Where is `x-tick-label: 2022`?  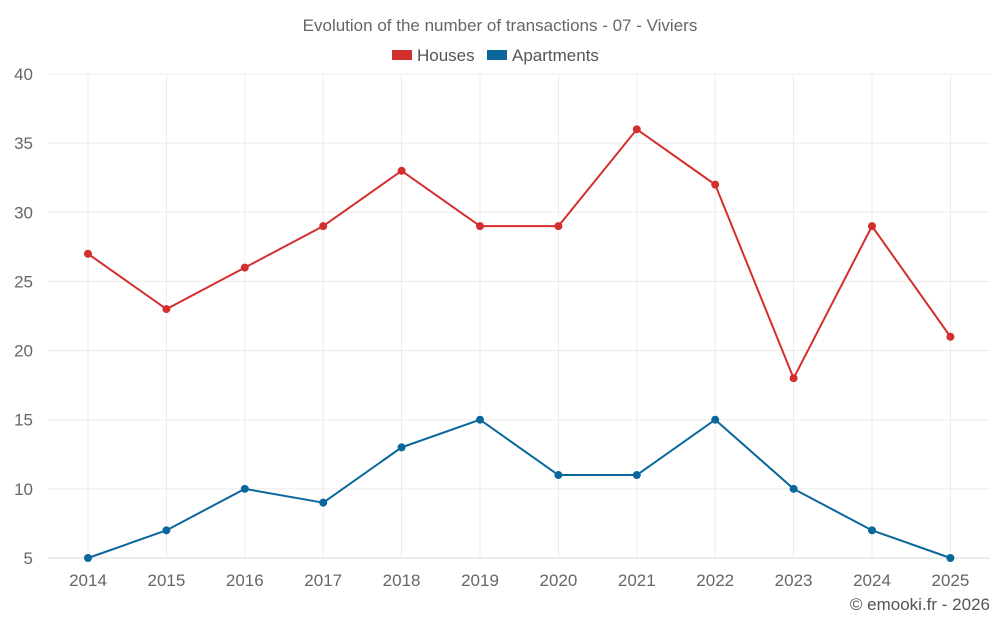 x-tick-label: 2022 is located at coordinates (715, 580).